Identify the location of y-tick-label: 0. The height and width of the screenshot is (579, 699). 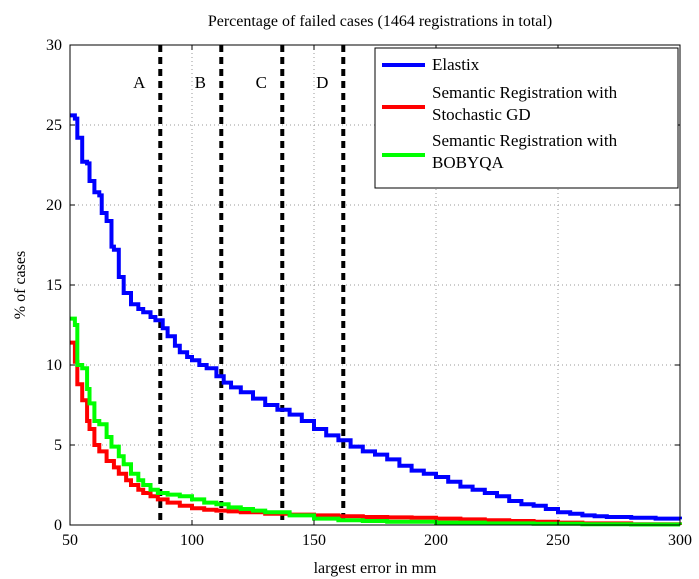
(58, 525).